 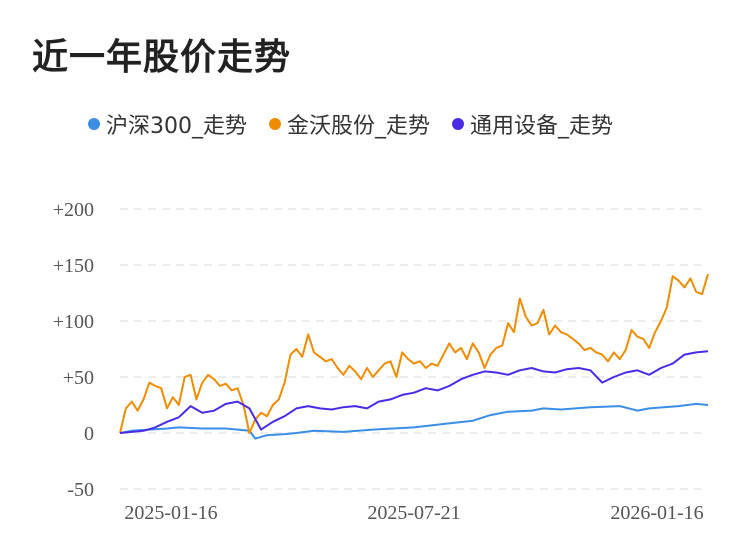 What do you see at coordinates (80, 490) in the screenshot?
I see `y-tick-label: -50` at bounding box center [80, 490].